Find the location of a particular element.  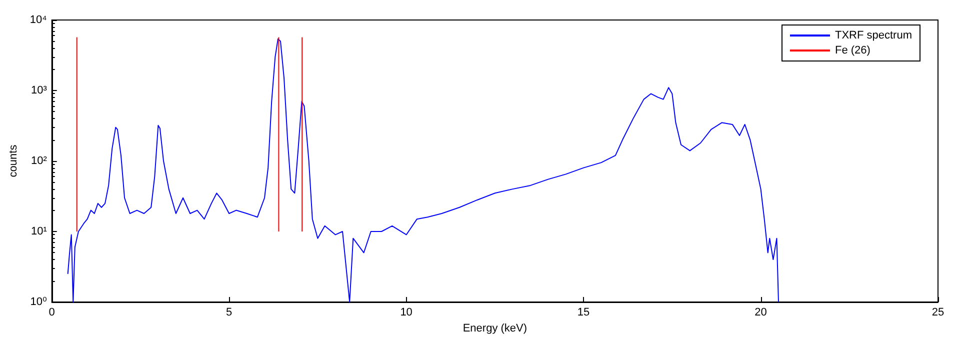

x-axis-title: Energy (keV) is located at coordinates (495, 328).